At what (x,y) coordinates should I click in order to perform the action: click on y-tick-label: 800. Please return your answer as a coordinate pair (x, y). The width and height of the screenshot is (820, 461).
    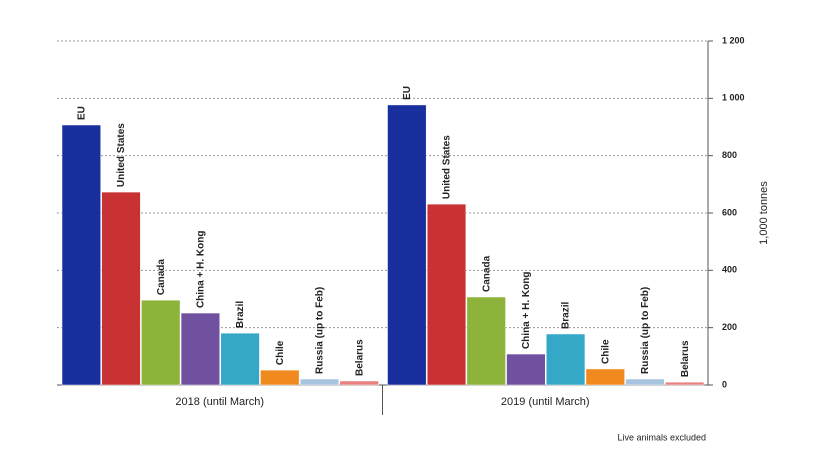
    Looking at the image, I should click on (729, 155).